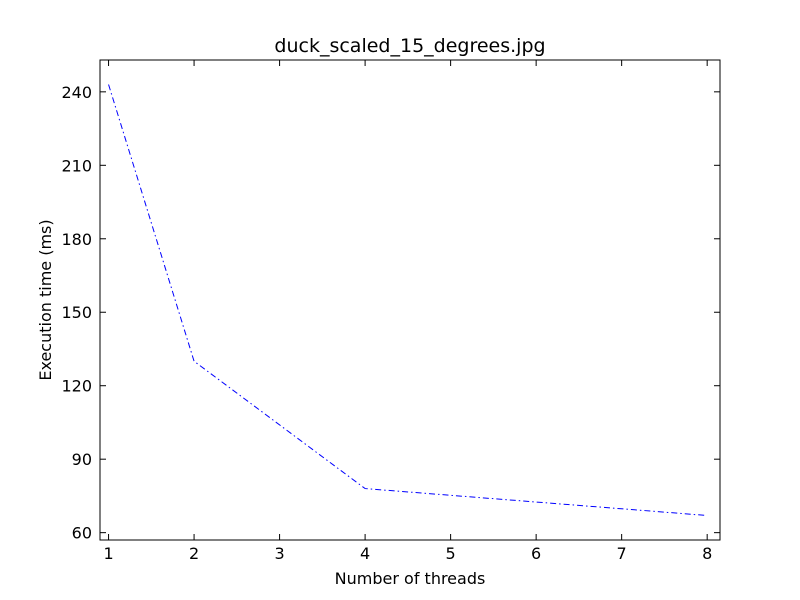  What do you see at coordinates (76, 239) in the screenshot?
I see `y-tick-label: 180` at bounding box center [76, 239].